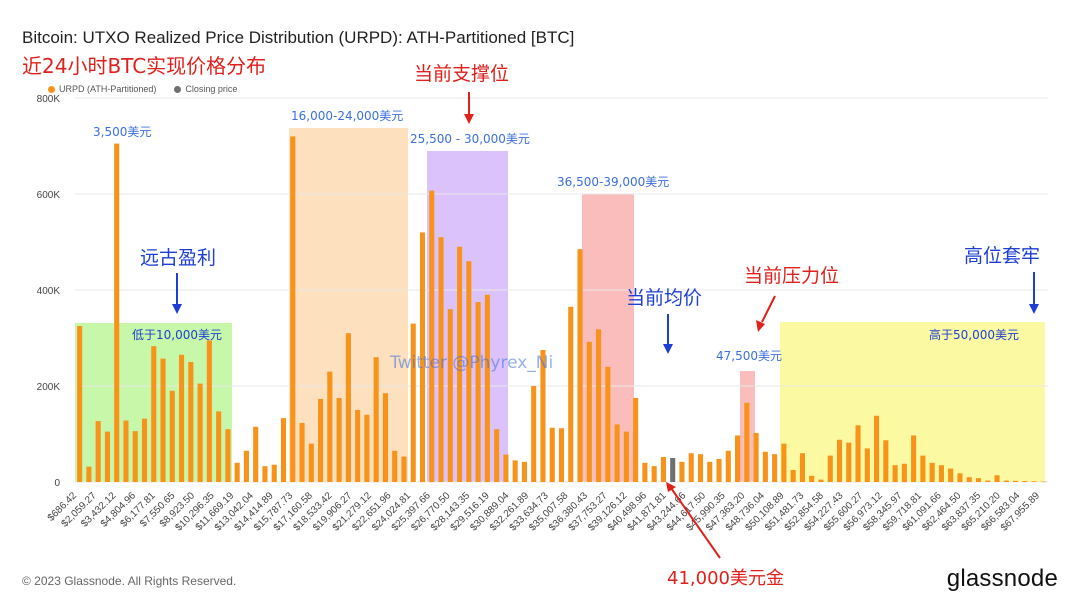 This screenshot has height=608, width=1080. What do you see at coordinates (205, 89) in the screenshot?
I see `legend-item-closing: Closing price` at bounding box center [205, 89].